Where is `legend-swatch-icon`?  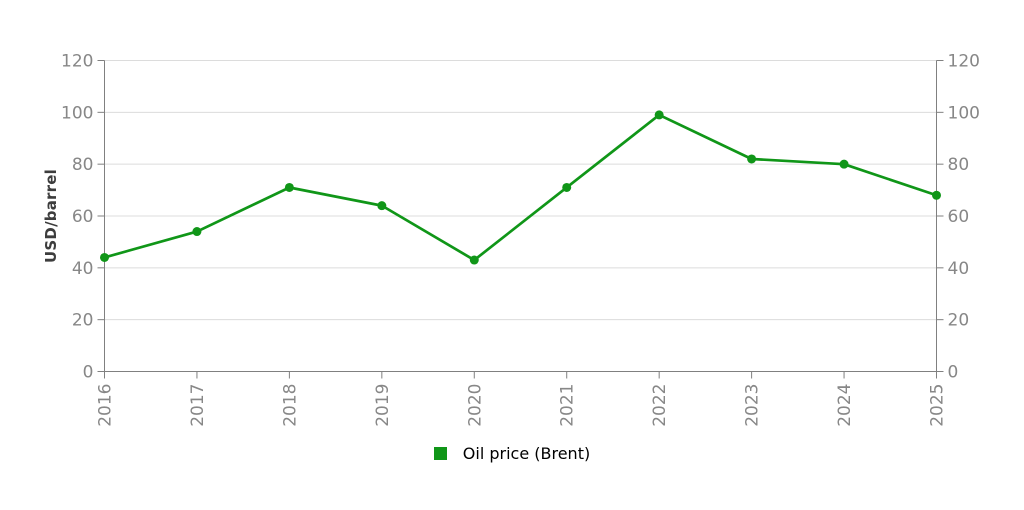 legend-swatch-icon is located at coordinates (440, 453).